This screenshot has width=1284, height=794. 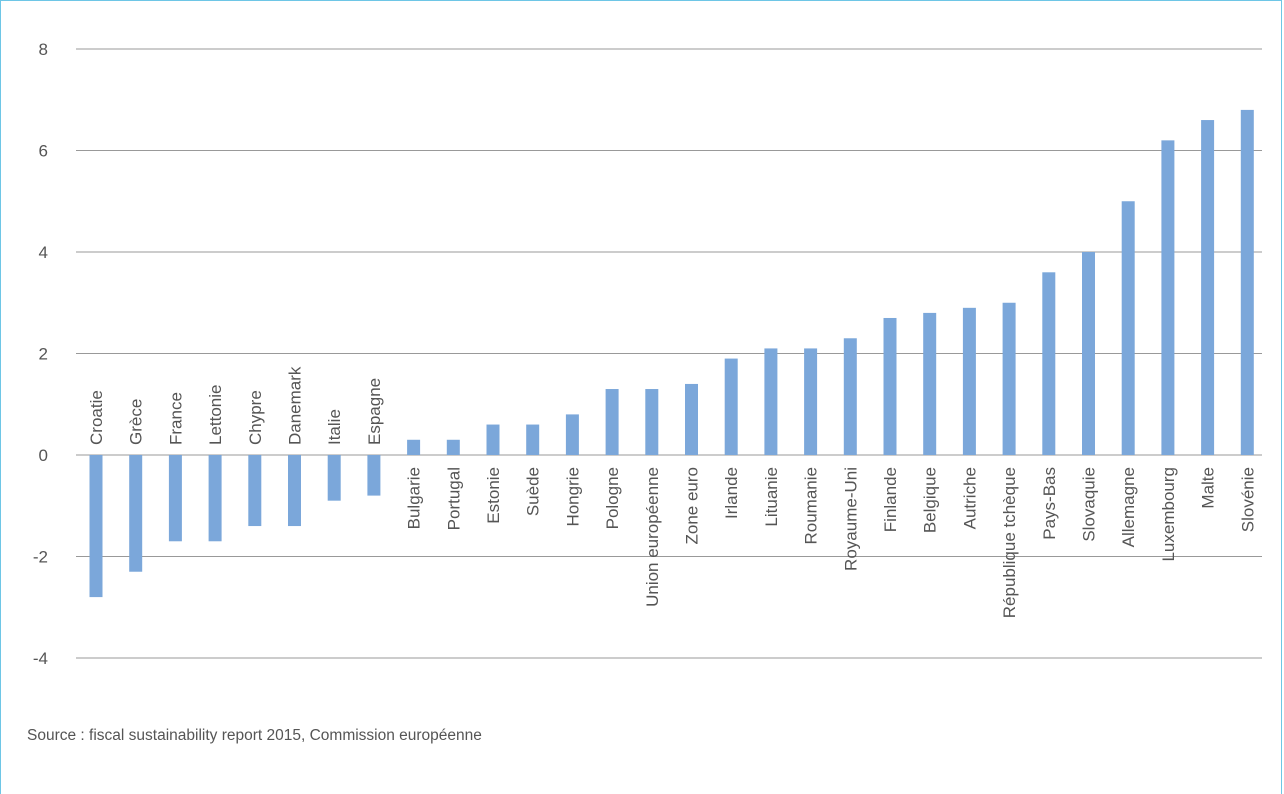 What do you see at coordinates (850, 519) in the screenshot?
I see `category-label: Royaume-Uni` at bounding box center [850, 519].